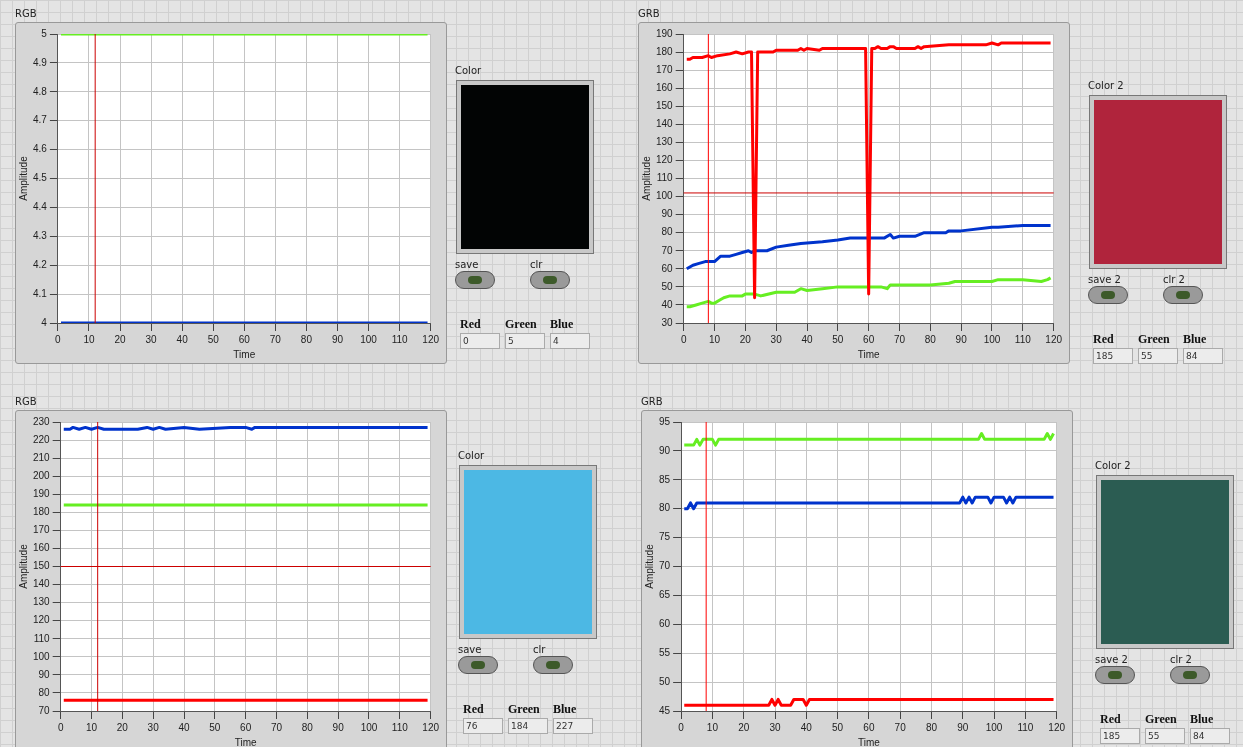 The width and height of the screenshot is (1243, 747). Describe the element at coordinates (42, 421) in the screenshot. I see `y-tick-label: 230` at that location.